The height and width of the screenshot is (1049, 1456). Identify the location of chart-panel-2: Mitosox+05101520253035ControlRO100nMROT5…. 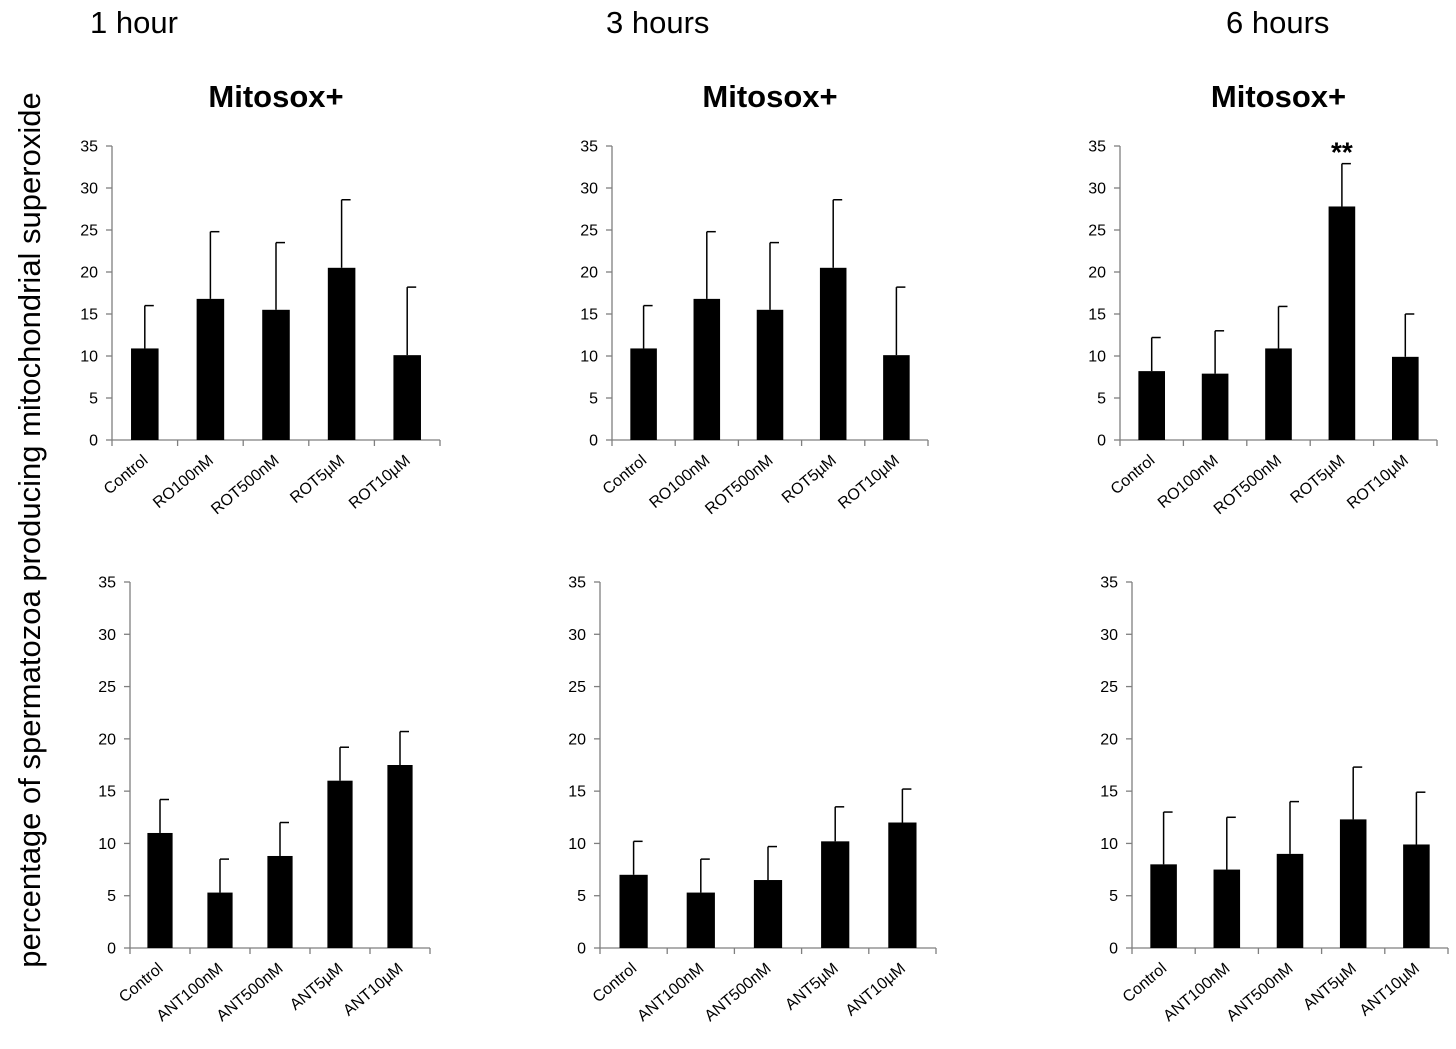
(754, 298).